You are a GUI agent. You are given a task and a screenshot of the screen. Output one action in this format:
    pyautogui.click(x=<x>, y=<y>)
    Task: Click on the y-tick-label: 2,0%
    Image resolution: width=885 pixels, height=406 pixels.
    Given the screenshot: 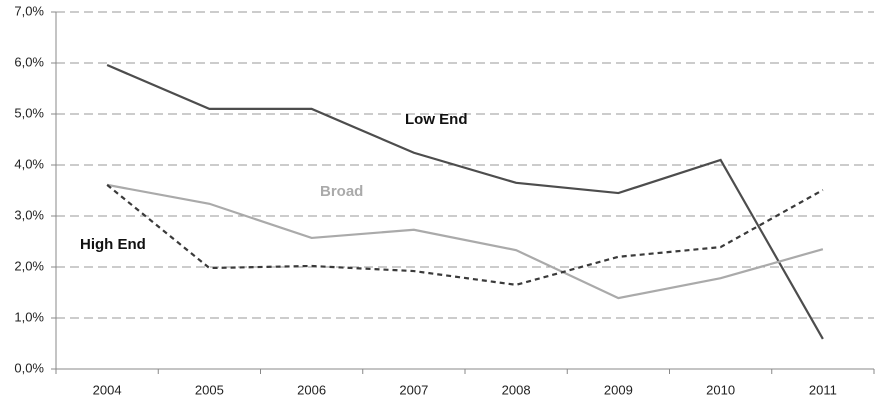 What is the action you would take?
    pyautogui.click(x=29, y=265)
    